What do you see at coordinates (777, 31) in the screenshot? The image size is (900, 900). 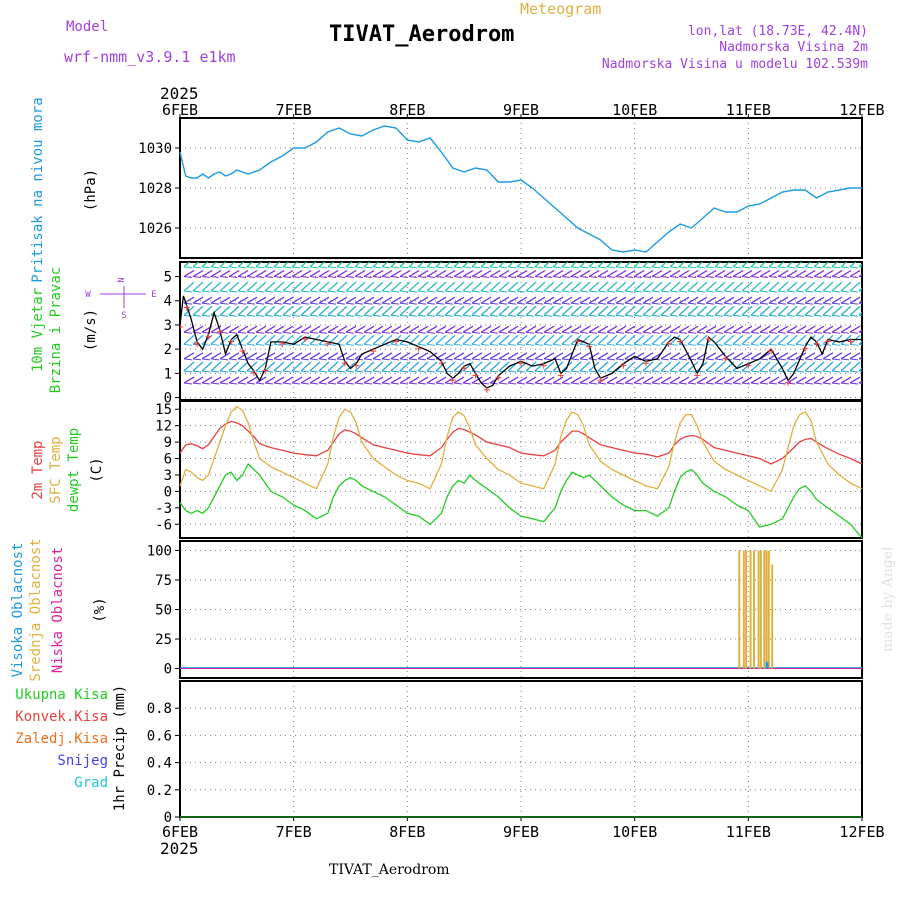 I see `header-lonlat: lon,lat (18.73E, 42.4N)` at bounding box center [777, 31].